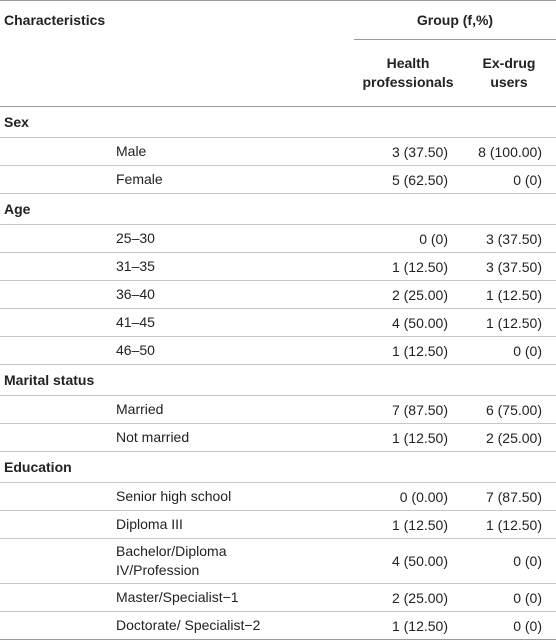 The height and width of the screenshot is (640, 556). I want to click on section-row-sex: Sex, so click(278, 122).